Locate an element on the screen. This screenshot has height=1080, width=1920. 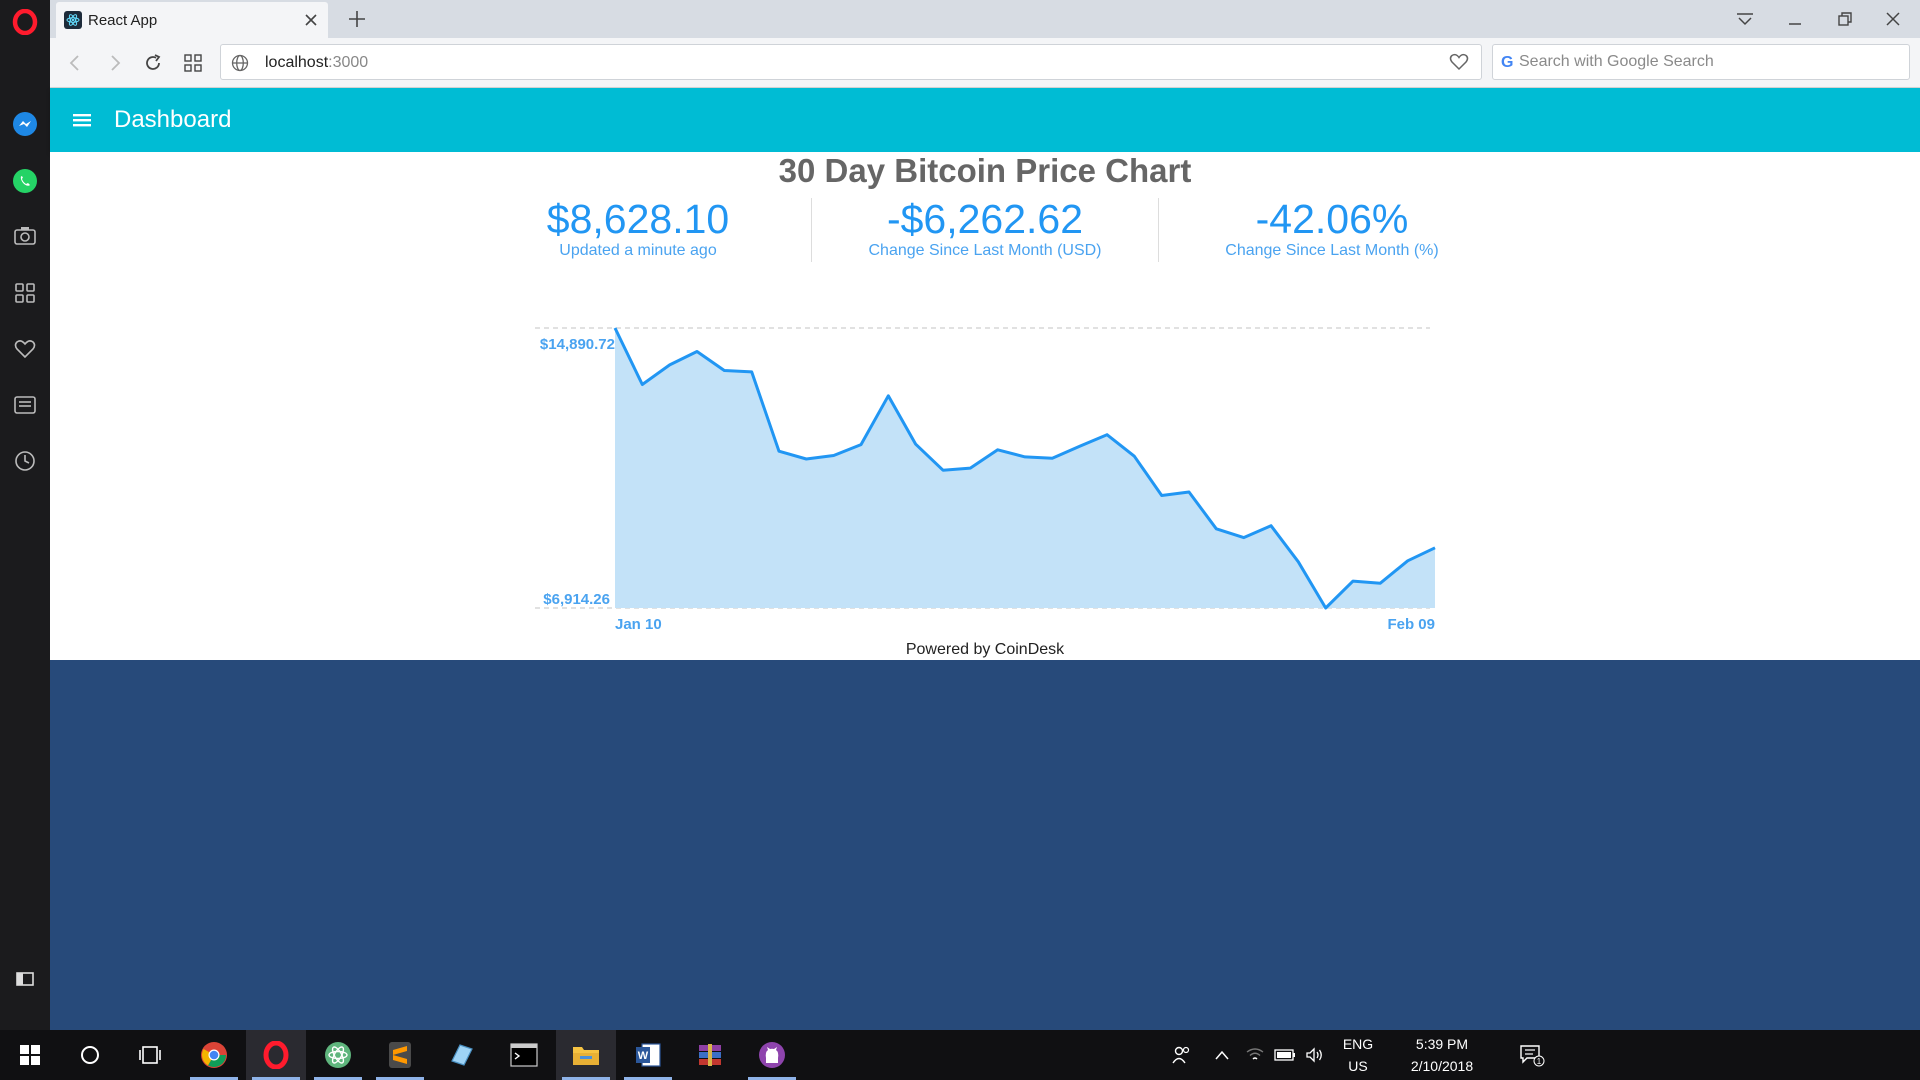
address-bar: localhost:3000 is located at coordinates (851, 62).